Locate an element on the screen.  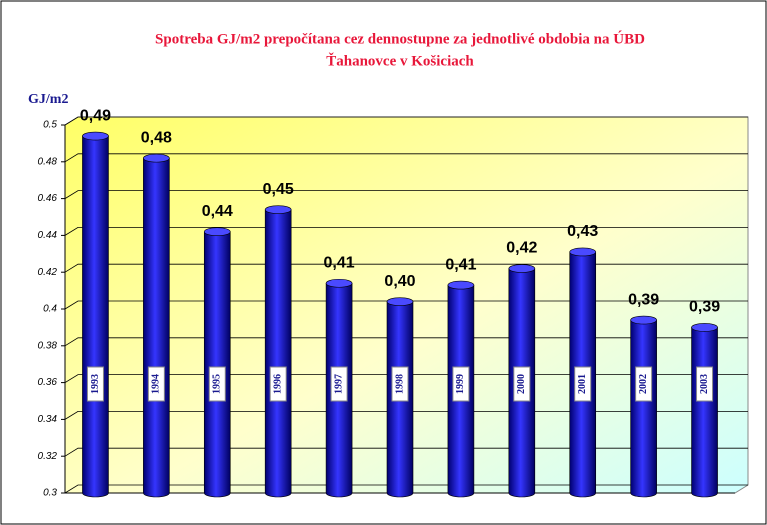
y-tick-label: 0.46 is located at coordinates (48, 198).